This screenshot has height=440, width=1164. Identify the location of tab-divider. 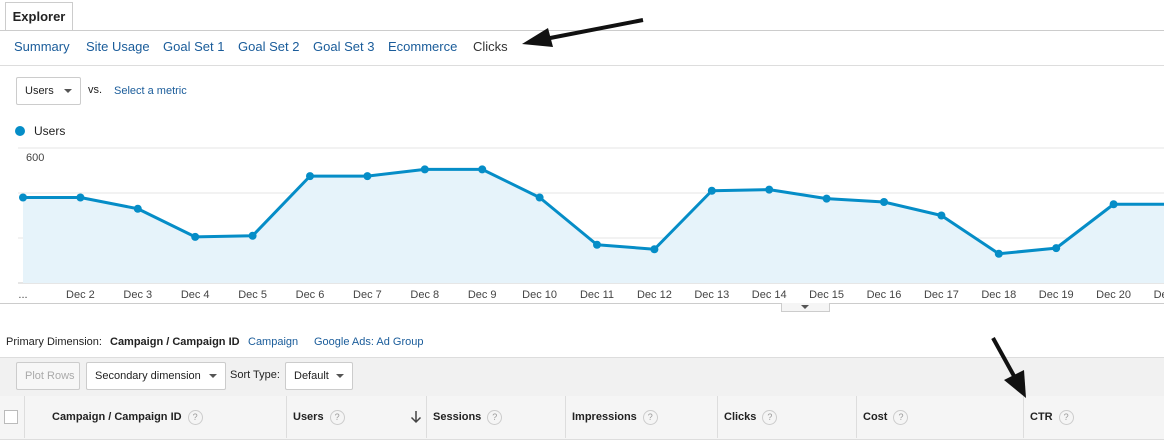
(582, 30).